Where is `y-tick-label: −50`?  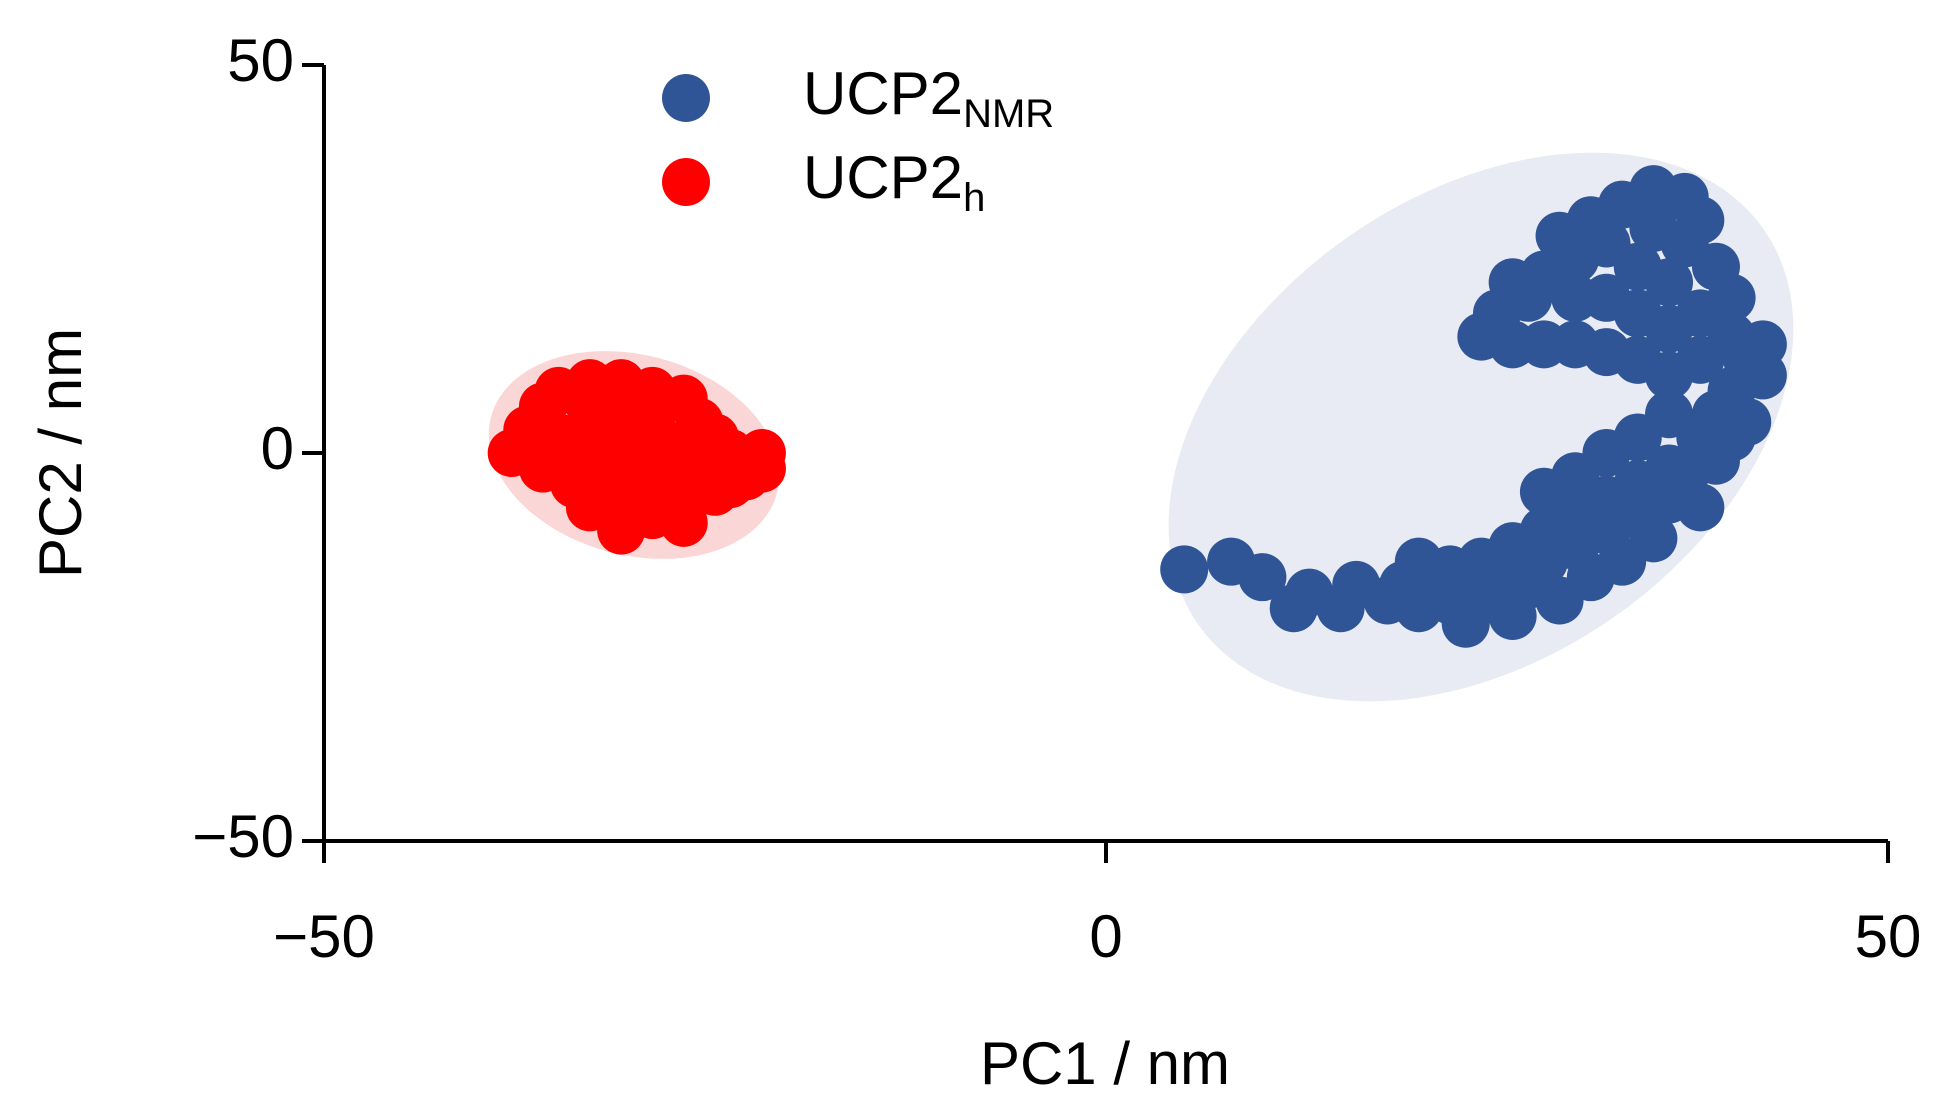
y-tick-label: −50 is located at coordinates (243, 836).